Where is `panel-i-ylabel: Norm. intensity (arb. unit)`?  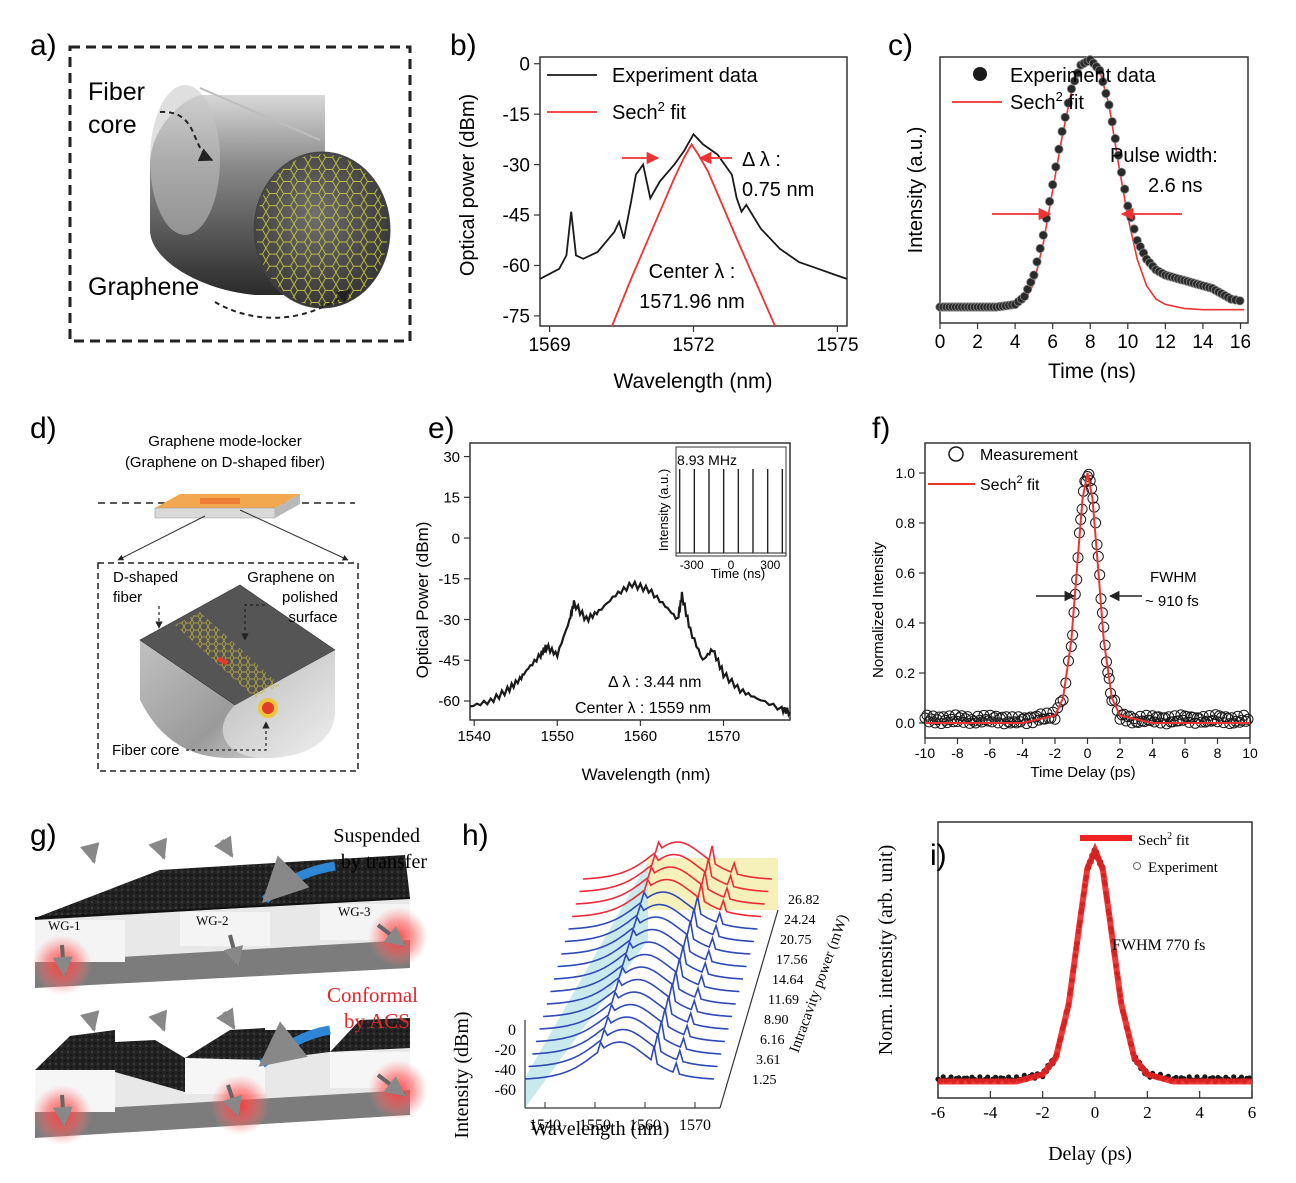
panel-i-ylabel: Norm. intensity (arb. unit) is located at coordinates (886, 950).